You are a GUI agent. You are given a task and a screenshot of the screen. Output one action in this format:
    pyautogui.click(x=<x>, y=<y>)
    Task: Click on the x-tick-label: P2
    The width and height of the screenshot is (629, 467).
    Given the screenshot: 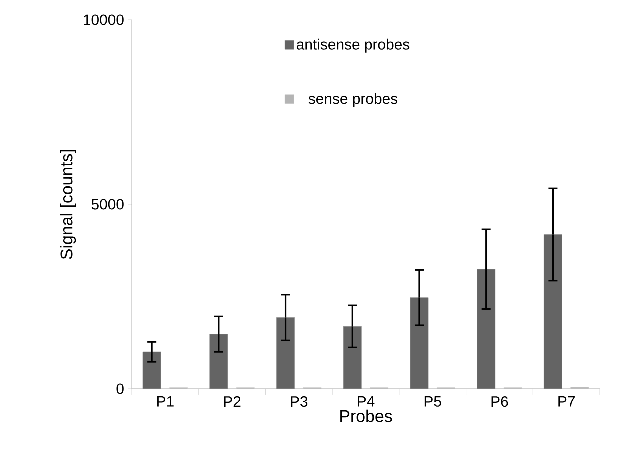 What is the action you would take?
    pyautogui.click(x=232, y=401)
    